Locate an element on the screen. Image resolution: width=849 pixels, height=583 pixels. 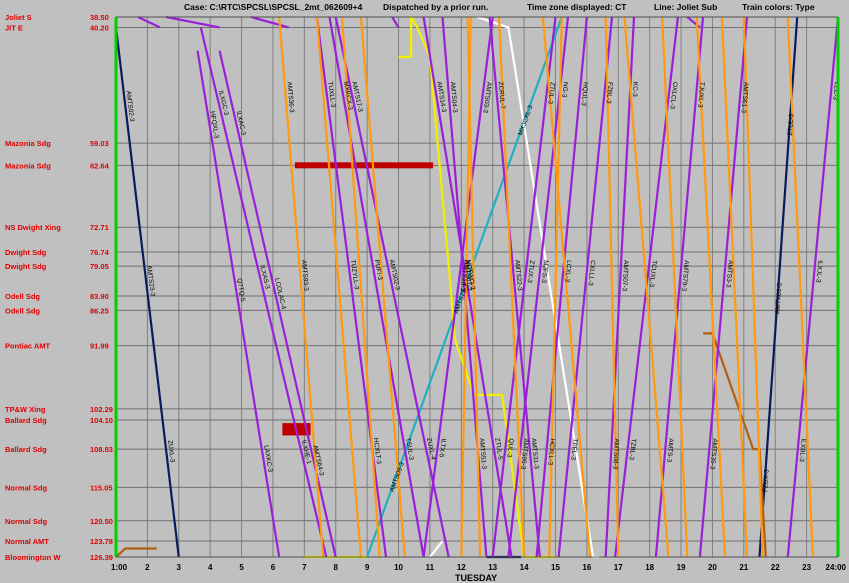
station-mile: 91.99 is located at coordinates (99, 346).